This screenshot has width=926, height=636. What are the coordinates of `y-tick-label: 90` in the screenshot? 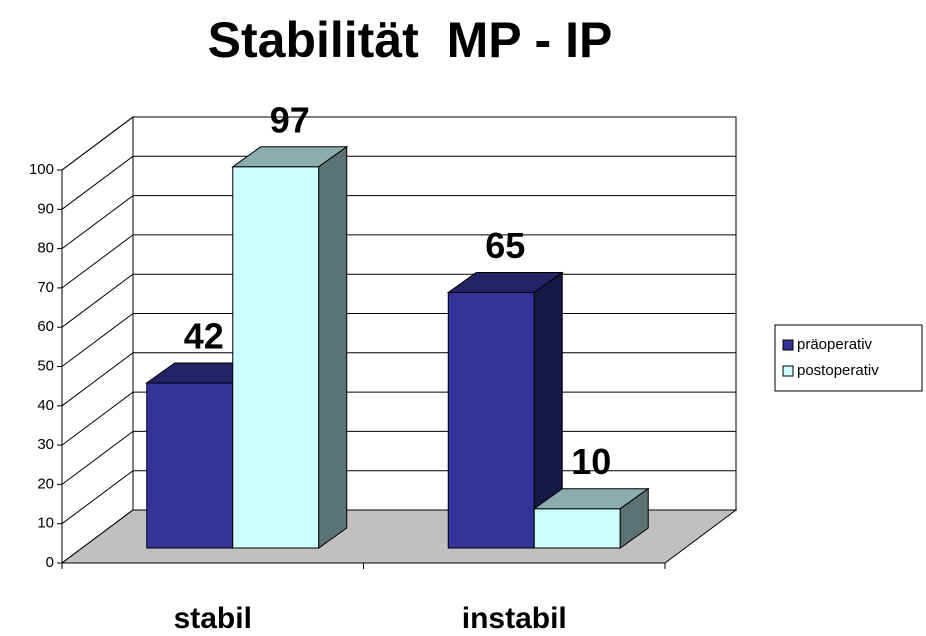 It's located at (45, 208).